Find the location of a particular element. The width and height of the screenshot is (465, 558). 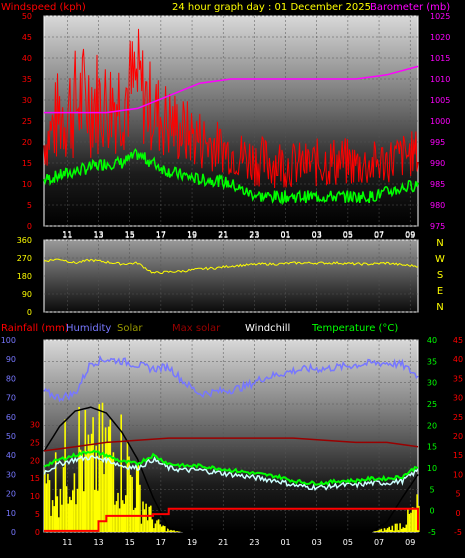

windspeed-tick-label: 5 is located at coordinates (29, 205).